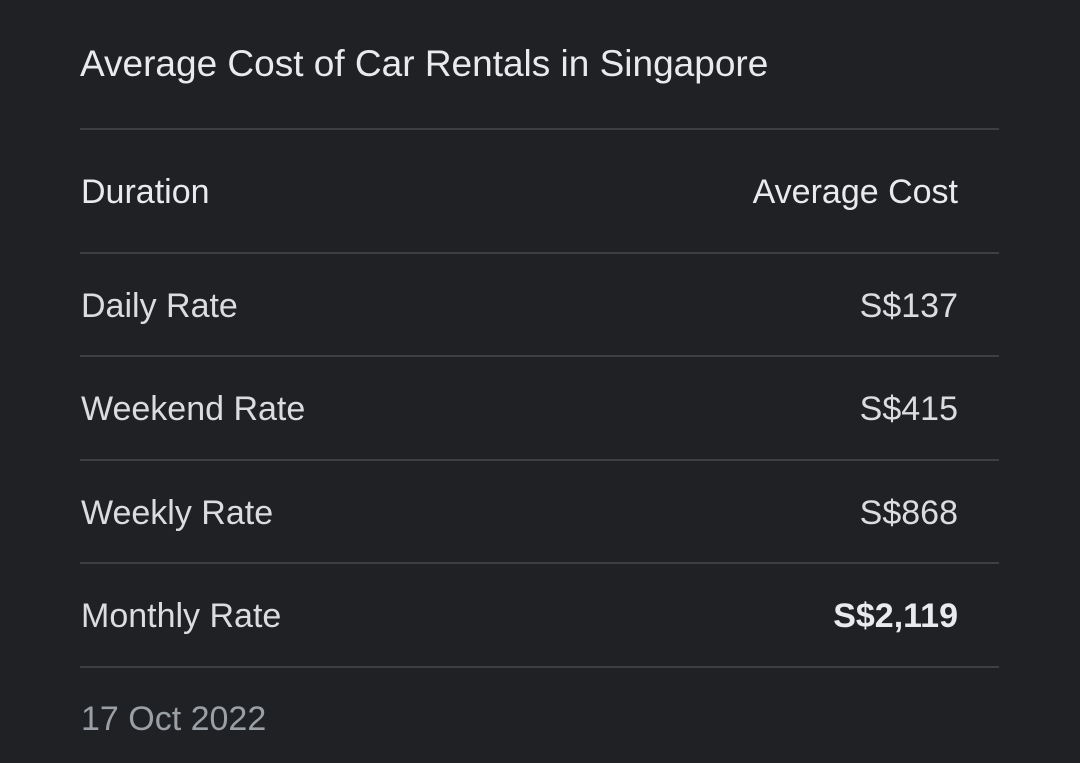 This screenshot has height=763, width=1080. I want to click on row-duration: Weekly Rate, so click(177, 513).